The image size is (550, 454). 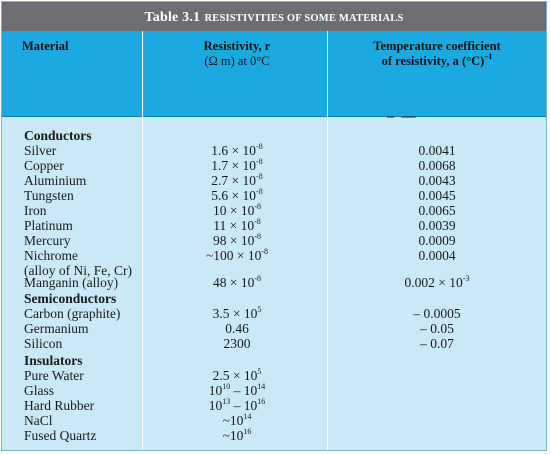 I want to click on resistivity-base: 2.7 × 10, so click(x=234, y=180).